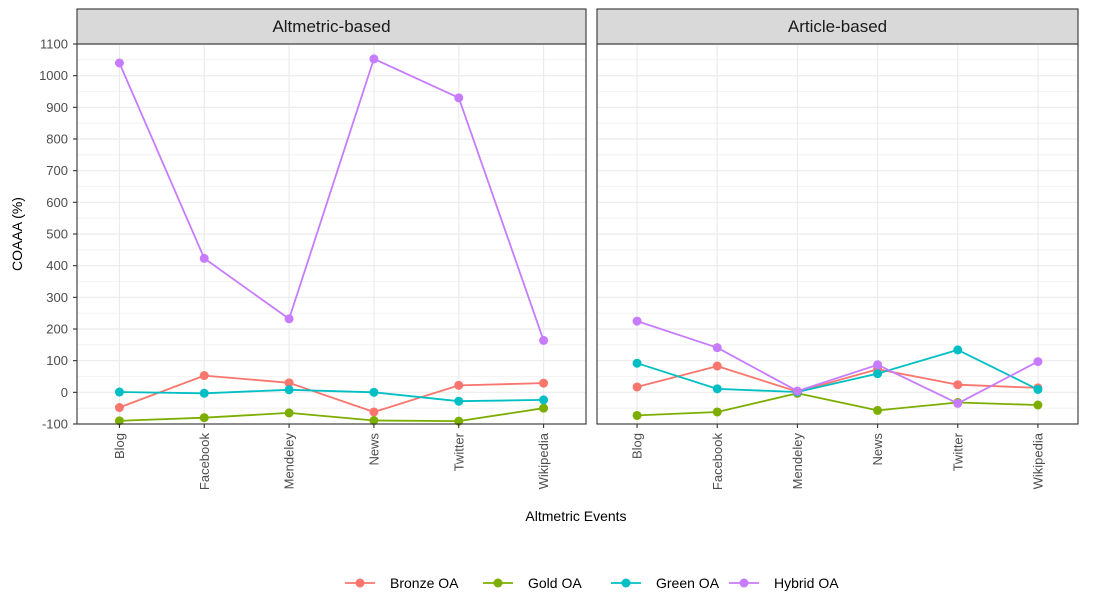 The width and height of the screenshot is (1094, 595). What do you see at coordinates (575, 516) in the screenshot?
I see `x-axis-title: Altmetric Events` at bounding box center [575, 516].